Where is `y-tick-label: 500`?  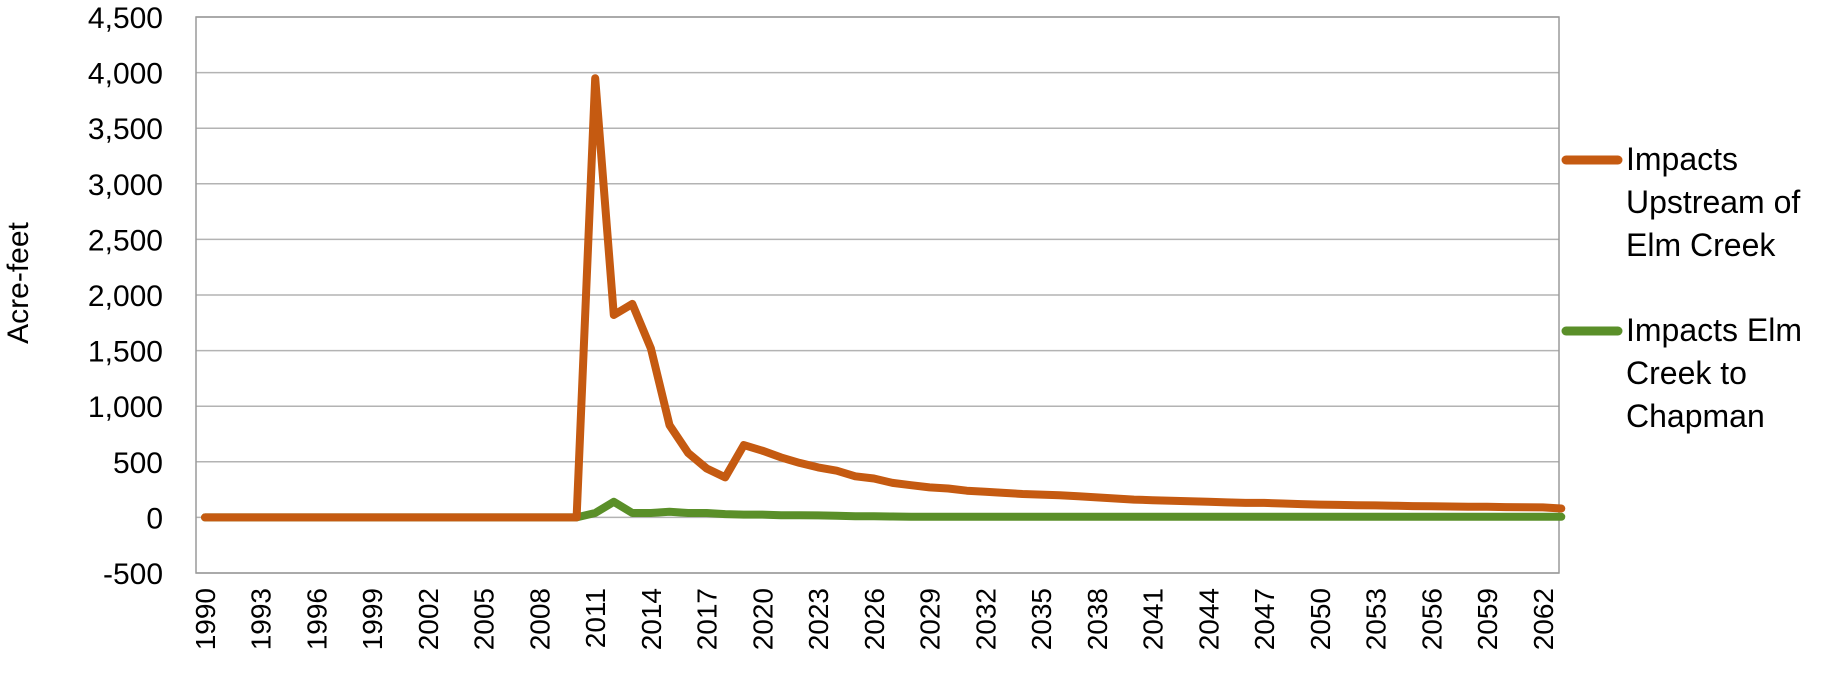 y-tick-label: 500 is located at coordinates (138, 463).